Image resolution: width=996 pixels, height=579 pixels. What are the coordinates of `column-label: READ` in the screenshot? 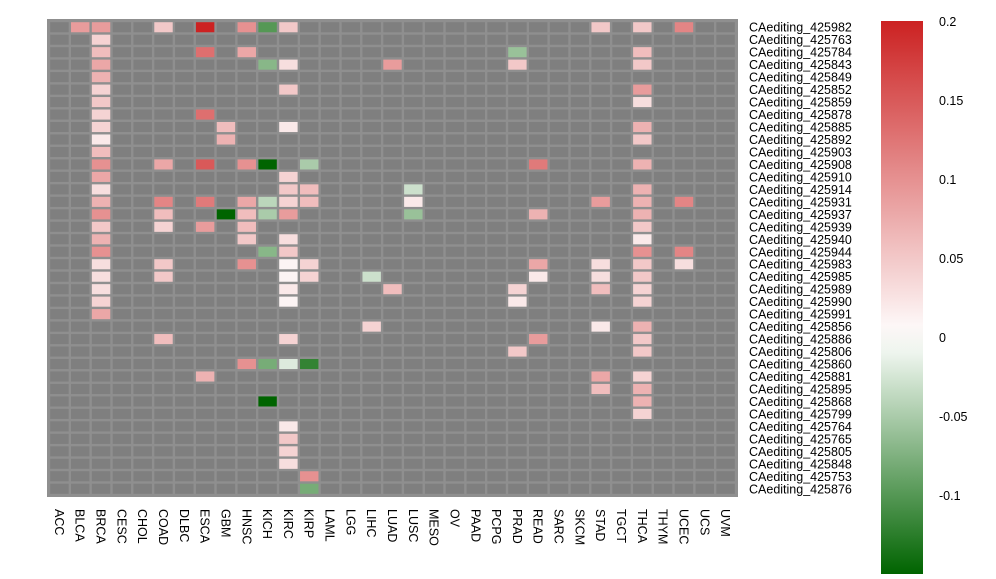 It's located at (538, 526).